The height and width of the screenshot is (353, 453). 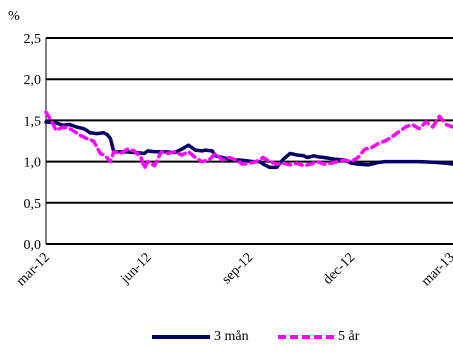 I want to click on y-axis-tick-labels: 0,0 0,5 1,0 1,5 2,0 2,5, so click(x=33, y=142).